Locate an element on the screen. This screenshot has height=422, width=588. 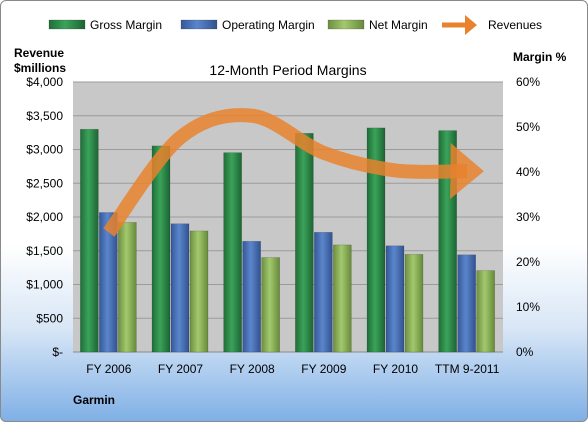
legend-swatch-gross-margin is located at coordinates (67, 24).